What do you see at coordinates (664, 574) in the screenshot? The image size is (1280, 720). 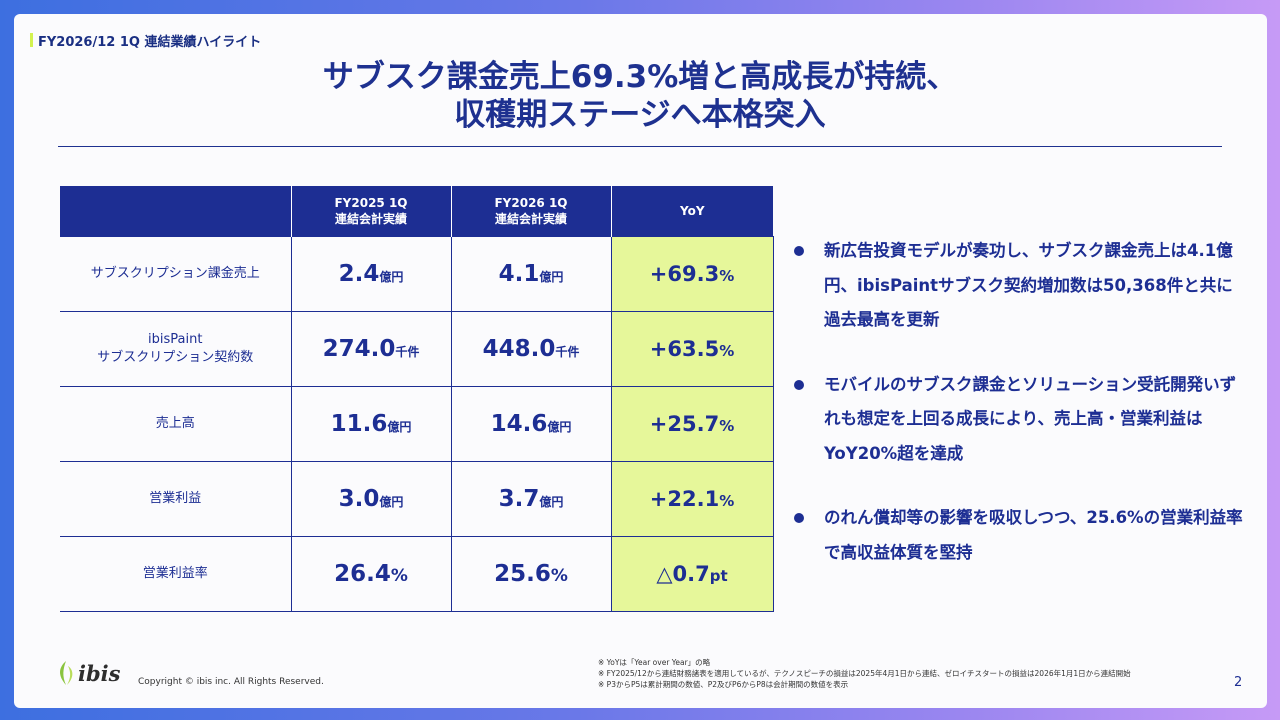 I see `decrease-triangle-icon: △` at bounding box center [664, 574].